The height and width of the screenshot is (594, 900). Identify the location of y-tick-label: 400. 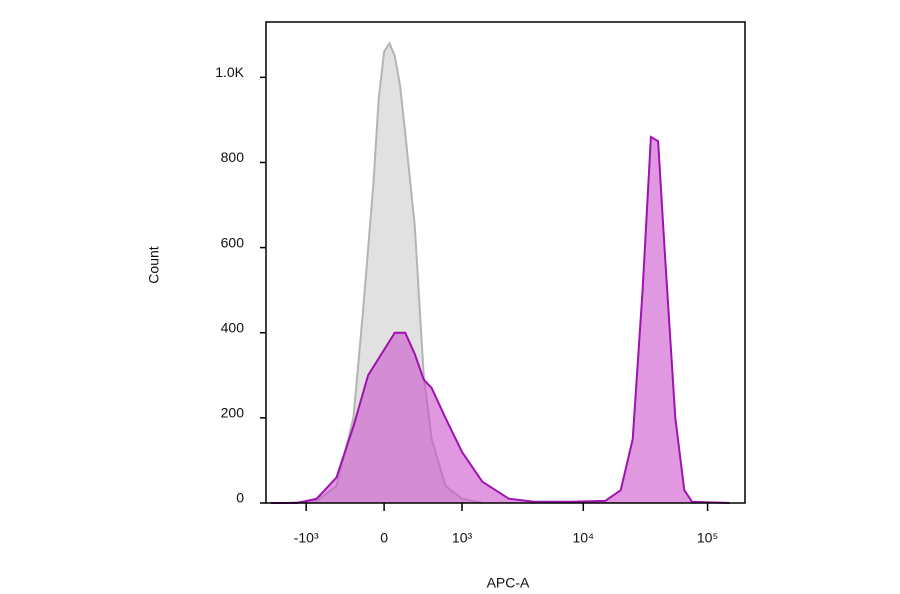
(233, 327).